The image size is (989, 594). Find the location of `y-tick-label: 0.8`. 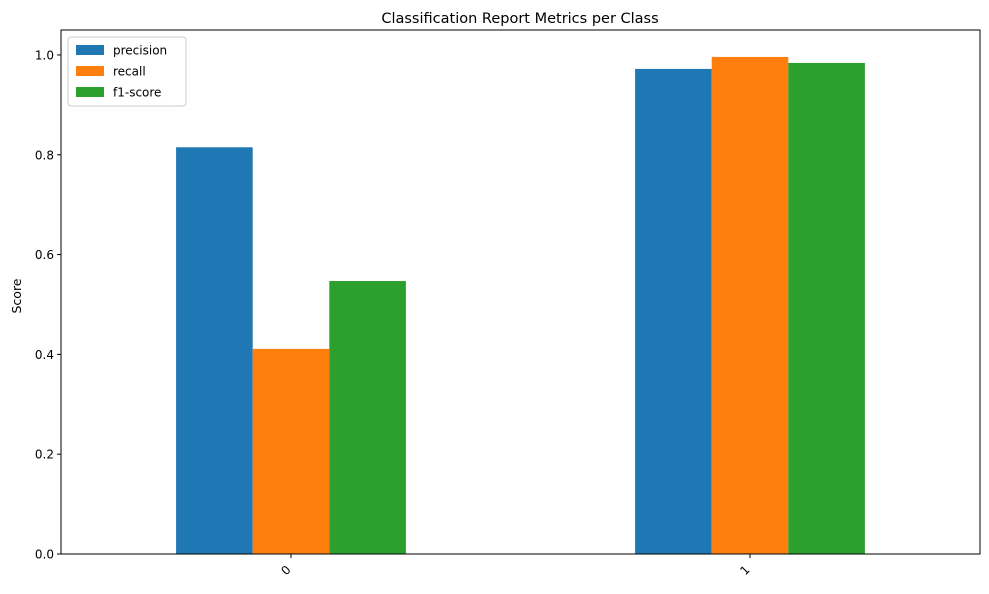

y-tick-label: 0.8 is located at coordinates (44, 155).